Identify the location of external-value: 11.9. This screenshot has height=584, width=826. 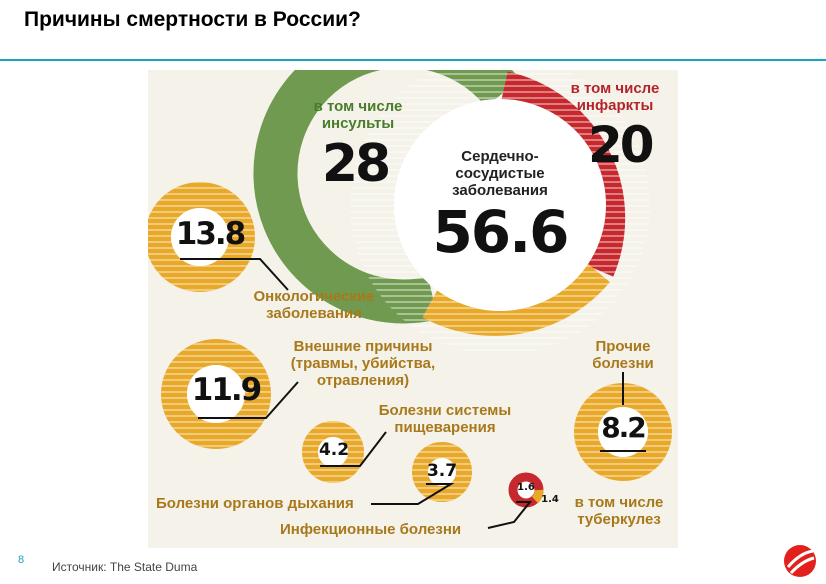
(227, 390).